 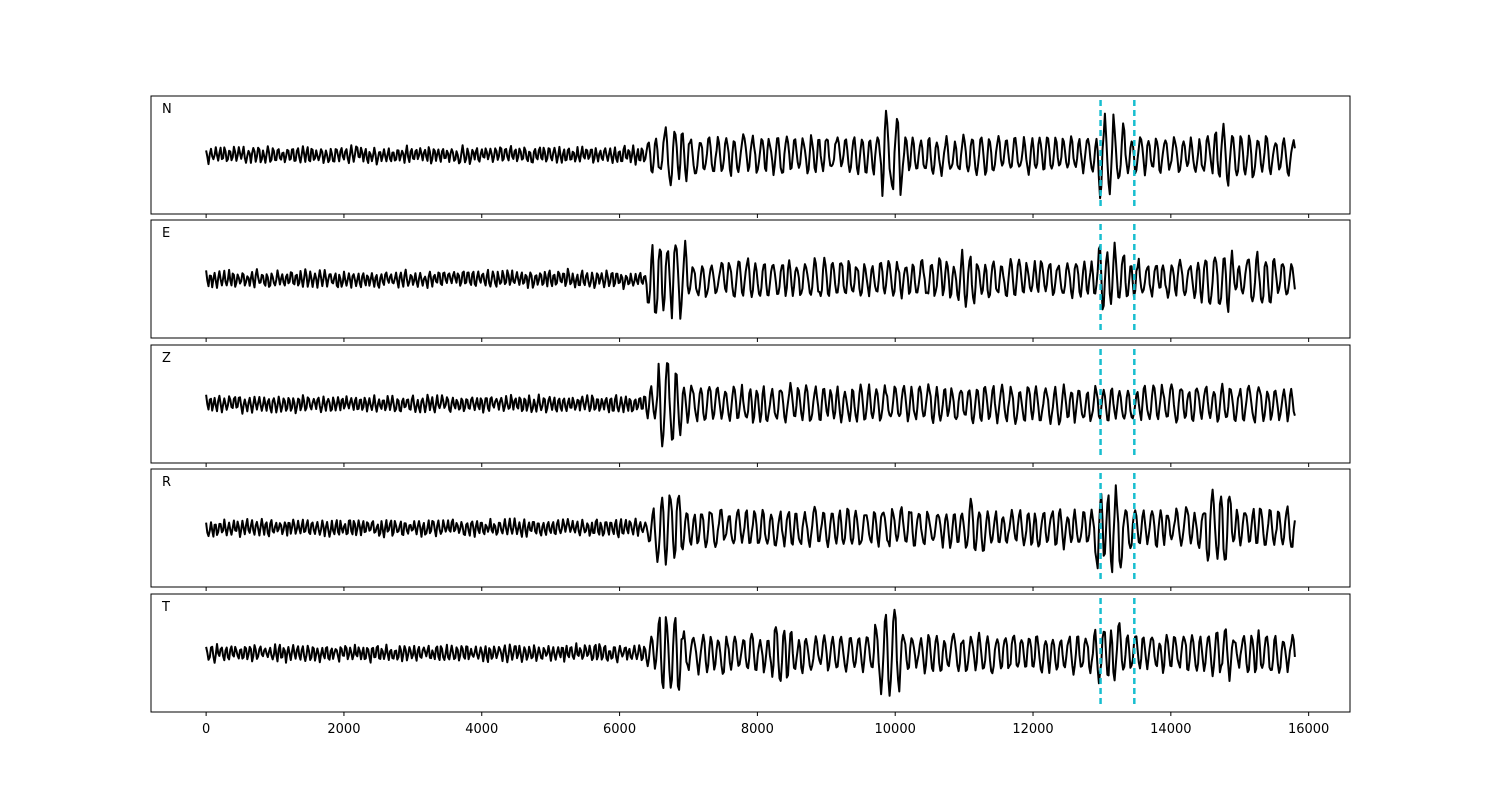 I want to click on trace-e, so click(x=750, y=279).